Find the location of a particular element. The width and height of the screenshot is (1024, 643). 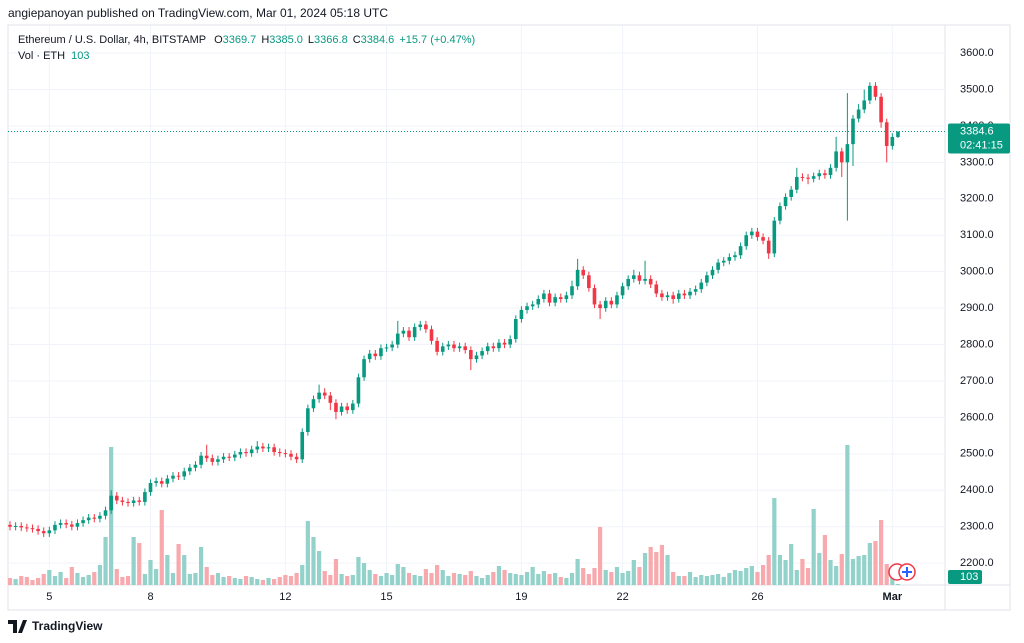

last-price-box is located at coordinates (979, 138).